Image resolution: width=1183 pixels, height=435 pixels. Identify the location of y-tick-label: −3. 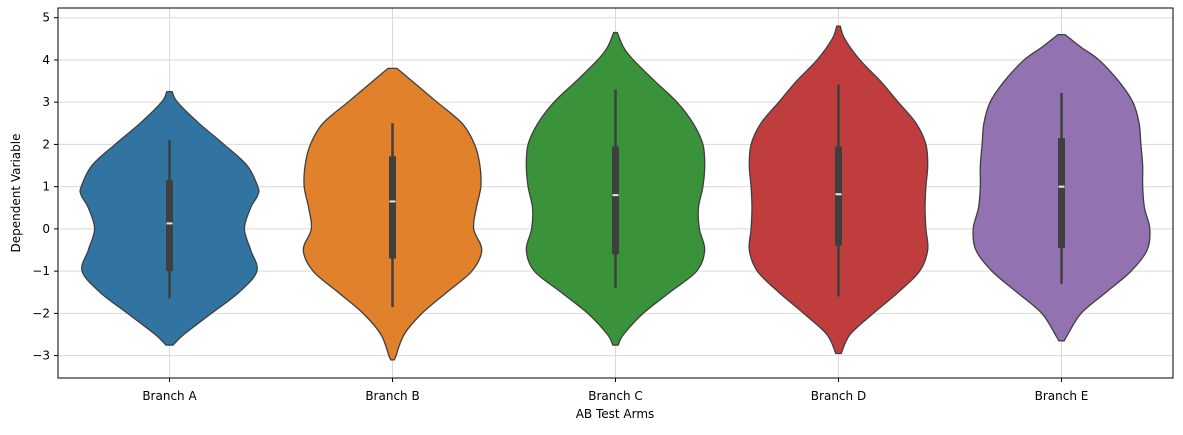
(41, 356).